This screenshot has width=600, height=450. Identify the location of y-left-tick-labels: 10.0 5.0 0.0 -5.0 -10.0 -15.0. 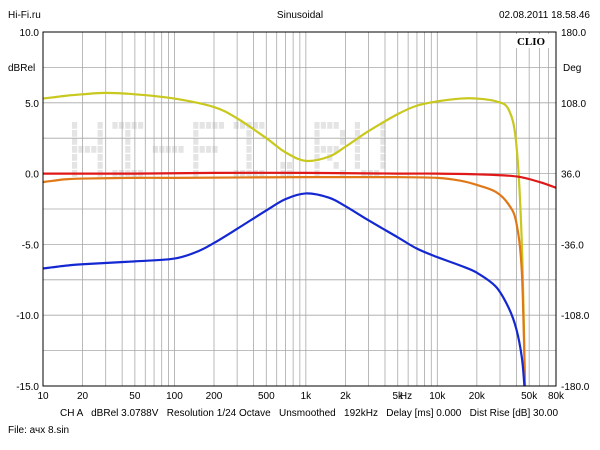
(27, 210).